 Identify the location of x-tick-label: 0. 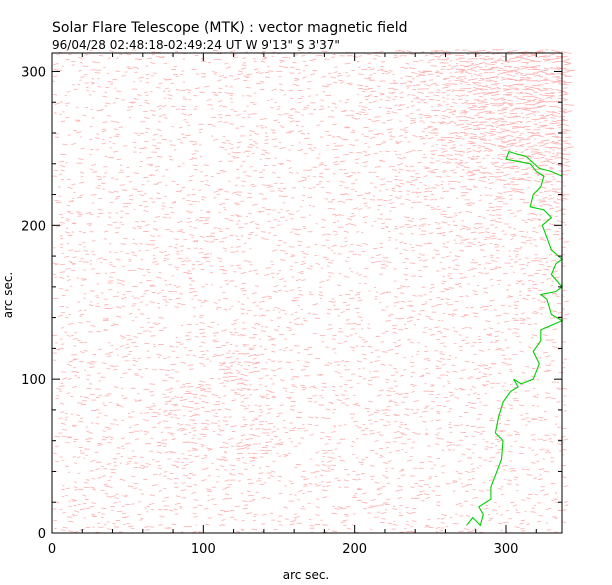
(52, 549).